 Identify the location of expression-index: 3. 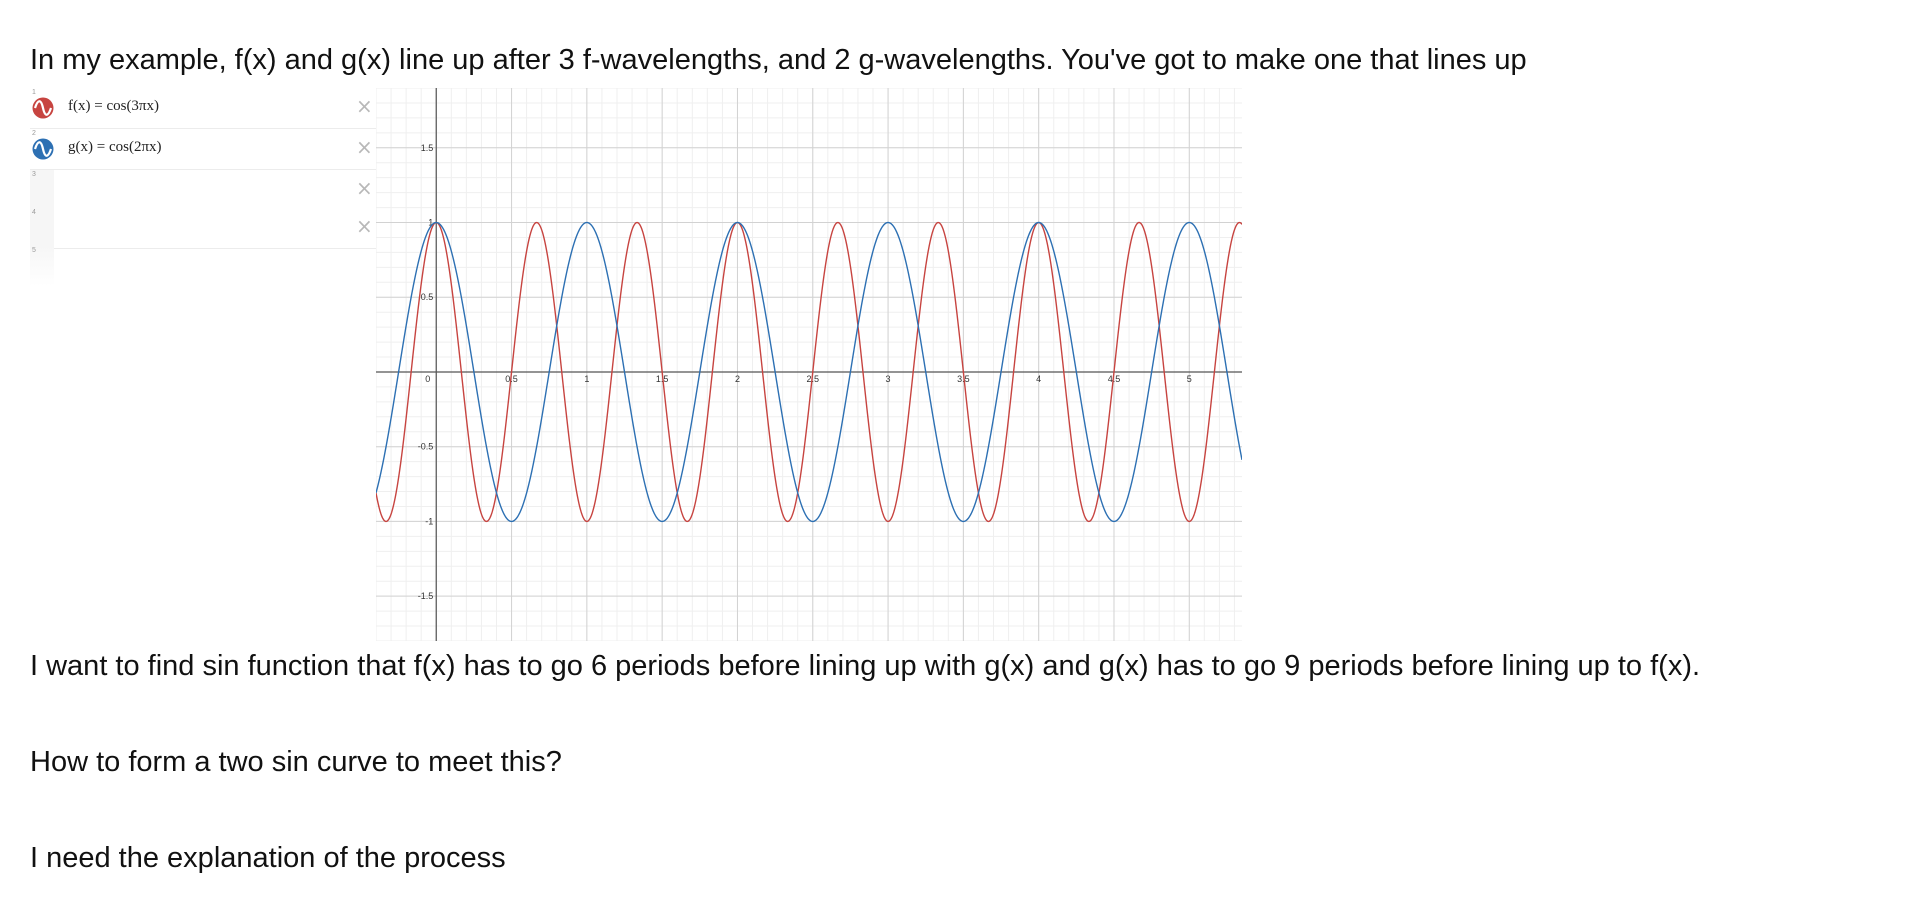
(34, 174).